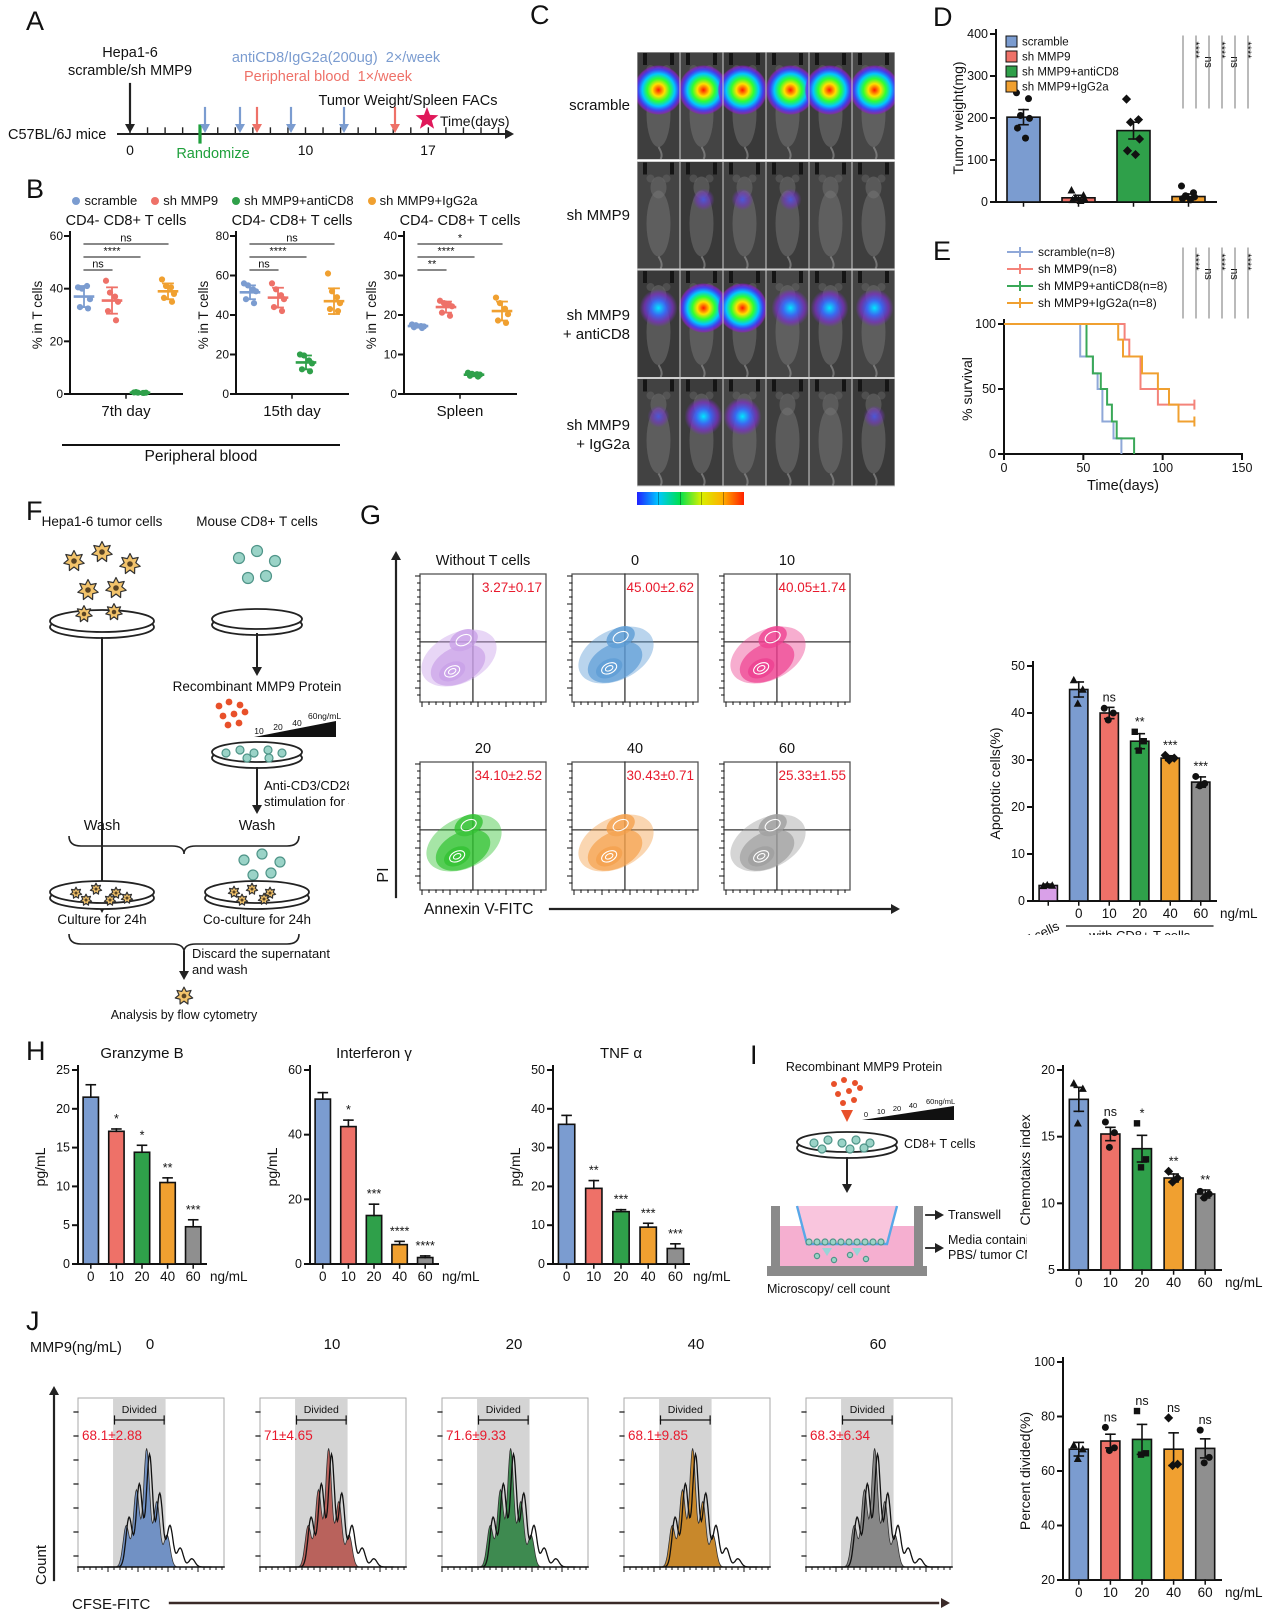 The height and width of the screenshot is (1622, 1267). What do you see at coordinates (126, 411) in the screenshot?
I see `svg-text: 7th day` at bounding box center [126, 411].